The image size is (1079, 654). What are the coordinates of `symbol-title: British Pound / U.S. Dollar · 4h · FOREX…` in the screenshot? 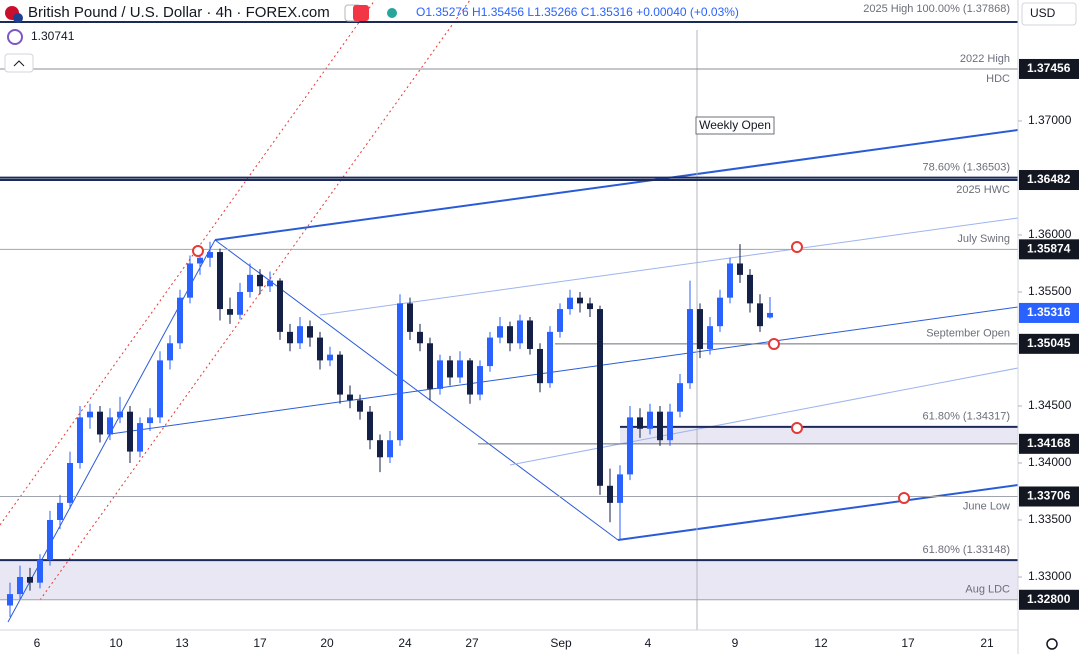 It's located at (179, 12).